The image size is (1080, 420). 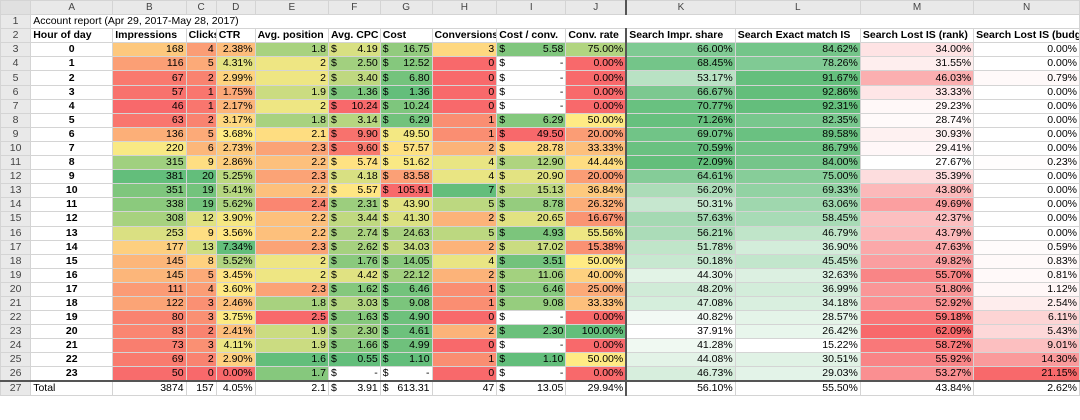 What do you see at coordinates (406, 8) in the screenshot?
I see `column-header-g: G` at bounding box center [406, 8].